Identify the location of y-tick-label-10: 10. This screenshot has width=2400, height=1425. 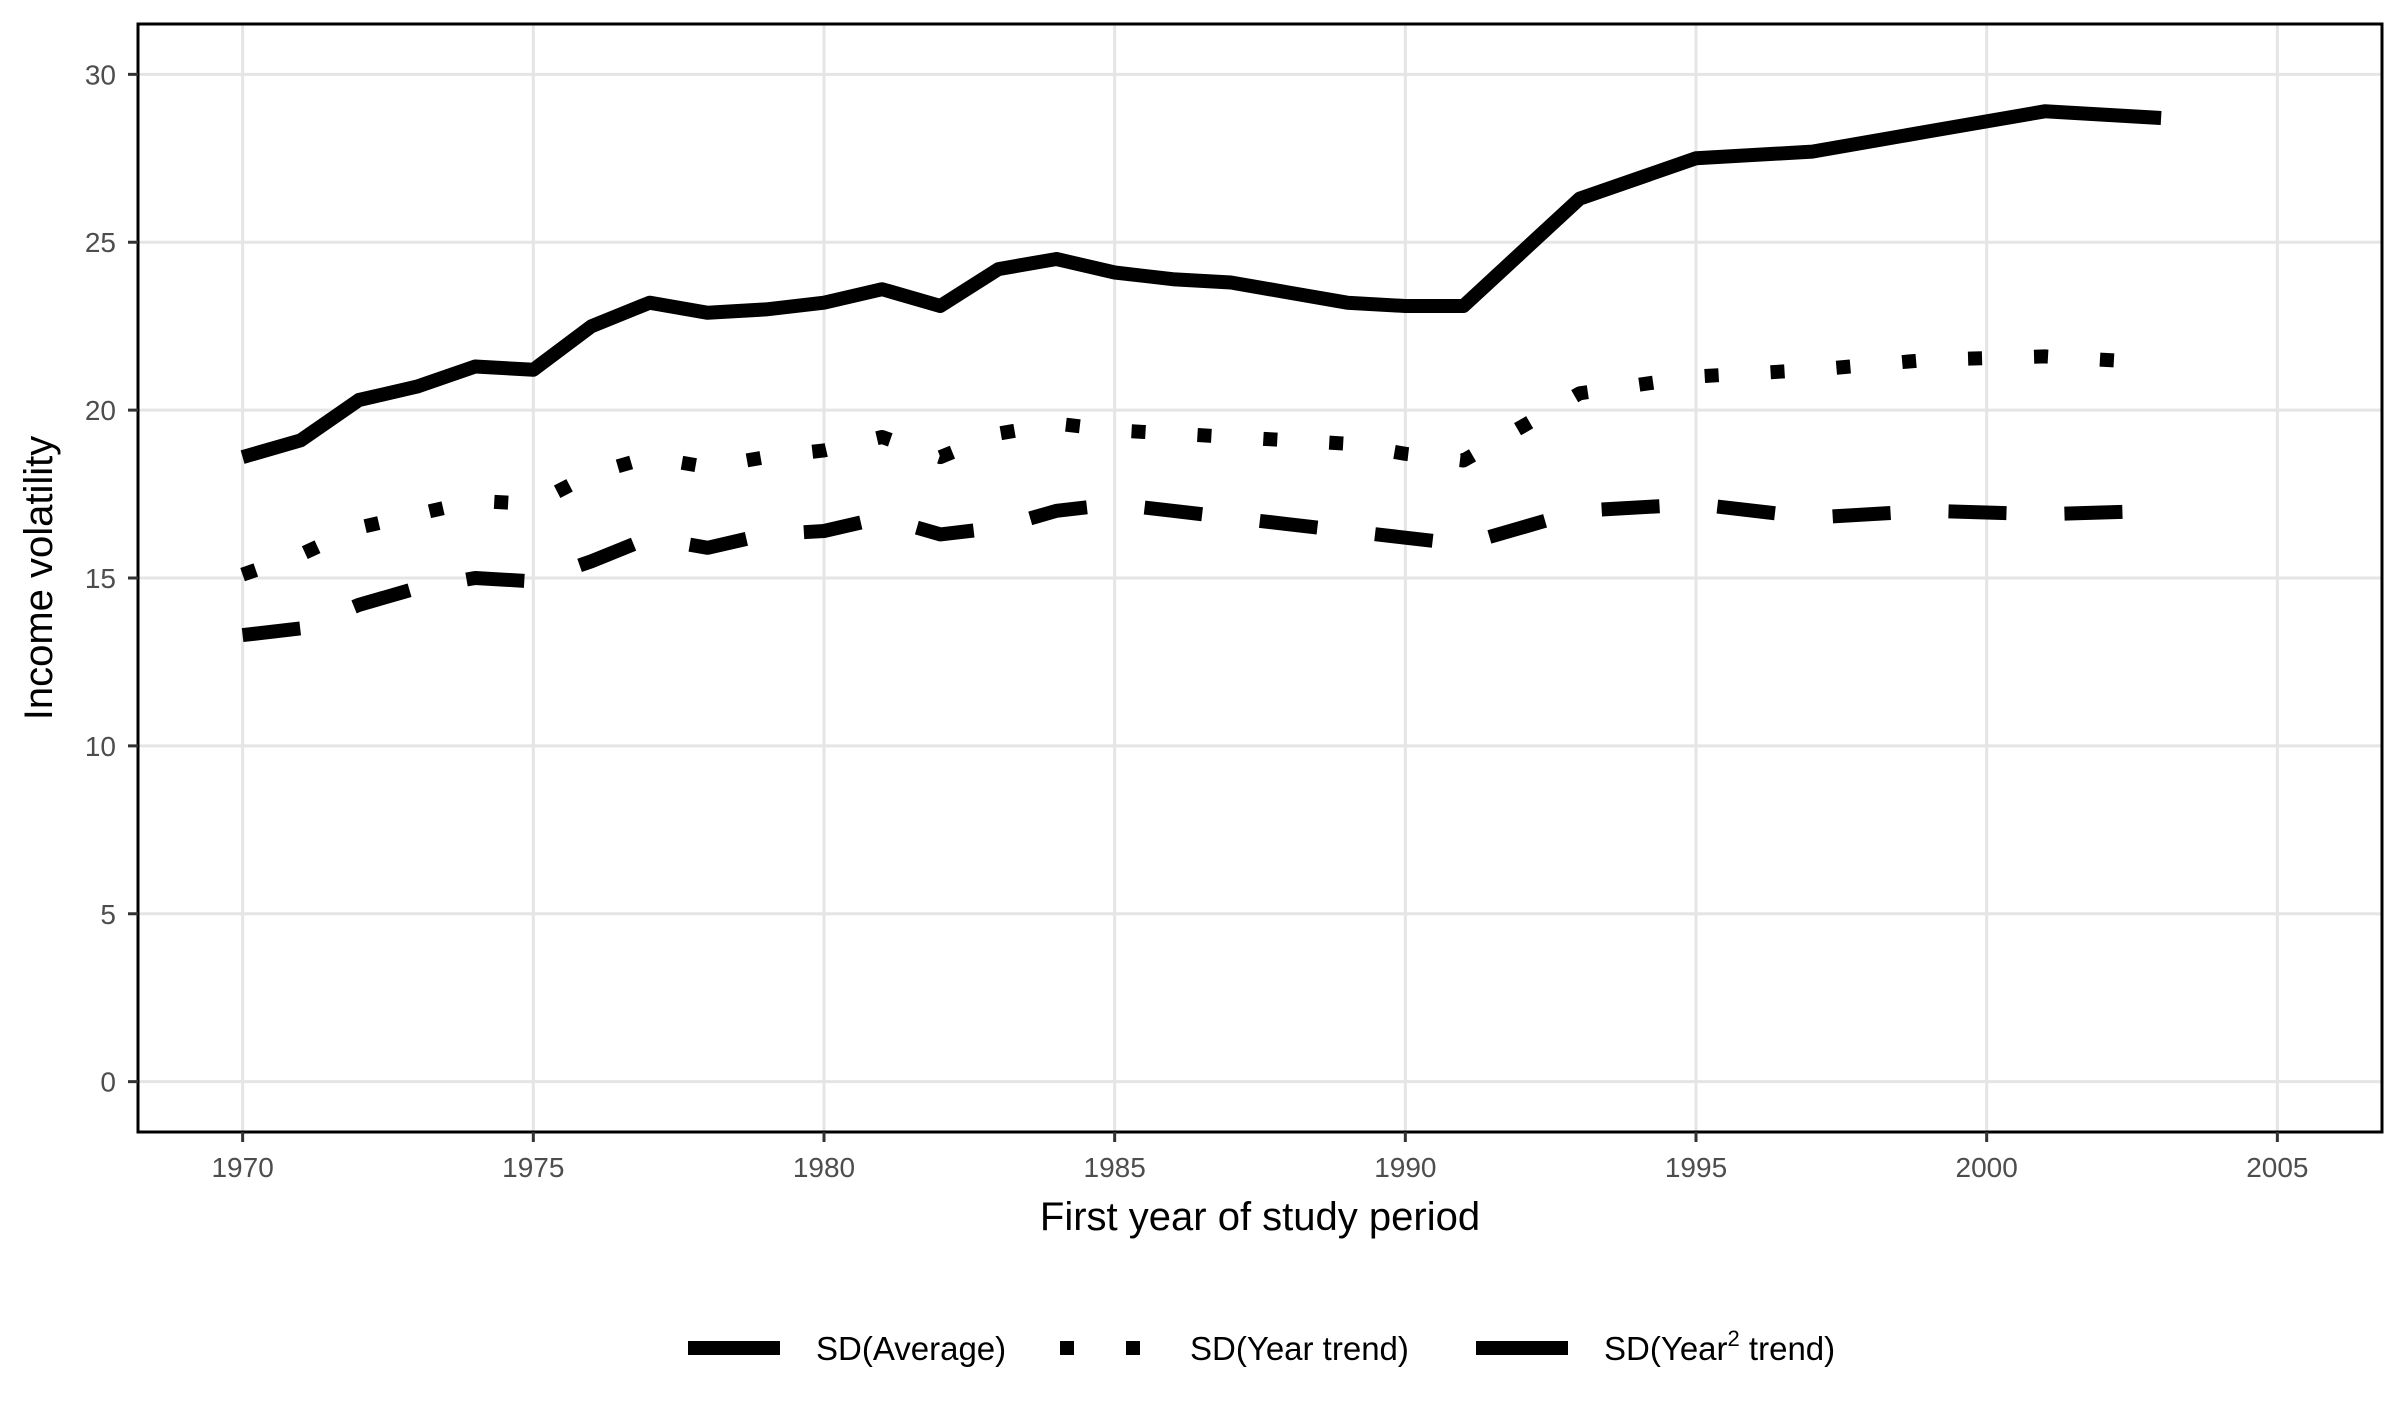
(100, 746).